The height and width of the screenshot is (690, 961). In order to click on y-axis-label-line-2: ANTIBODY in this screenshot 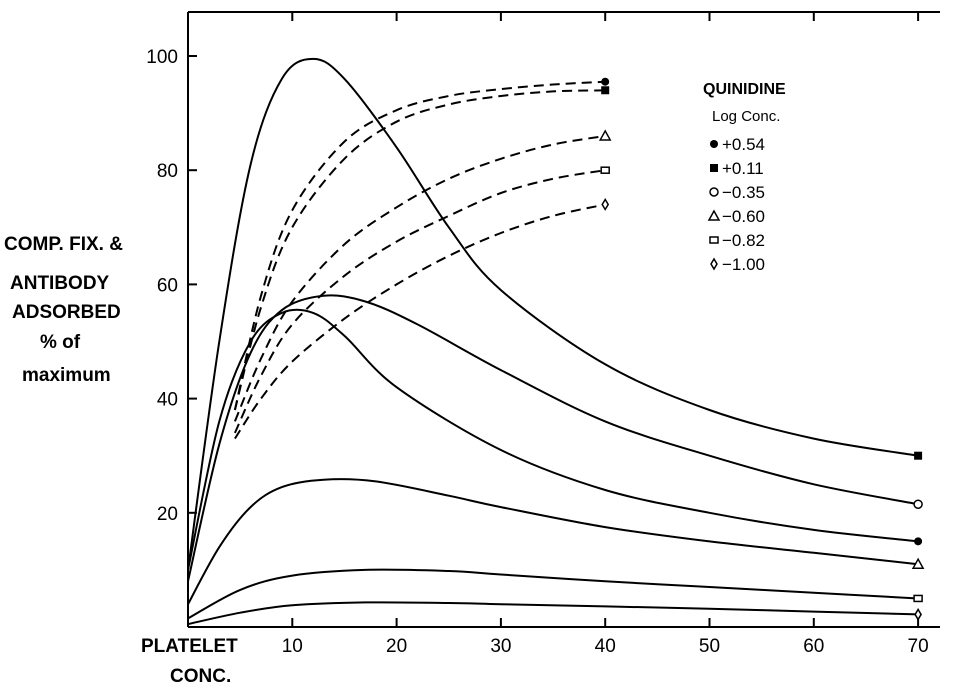, I will do `click(60, 283)`.